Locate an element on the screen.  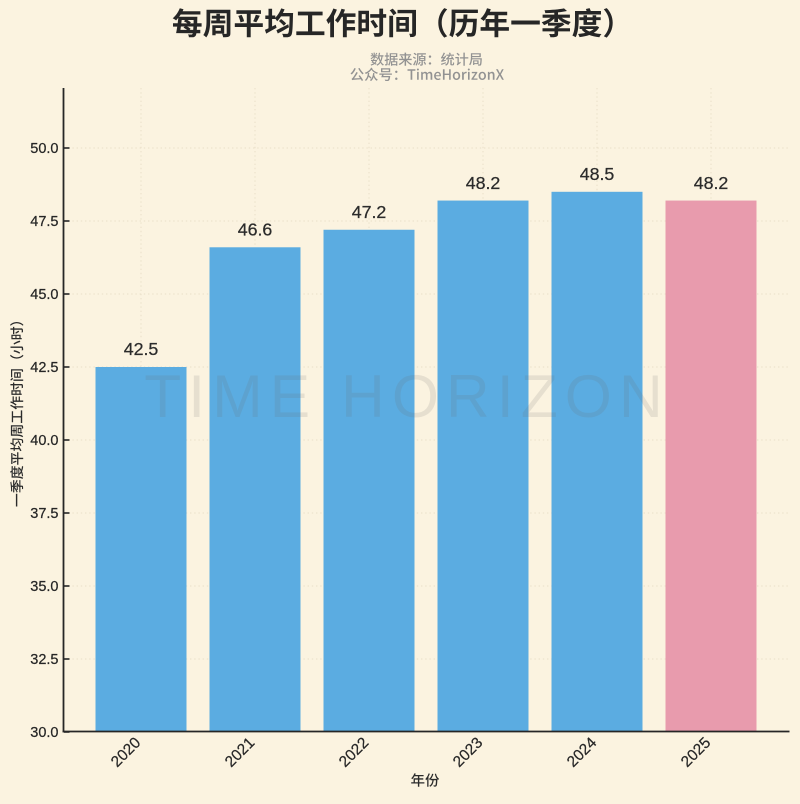
svg-text: 37.5 is located at coordinates (44, 514).